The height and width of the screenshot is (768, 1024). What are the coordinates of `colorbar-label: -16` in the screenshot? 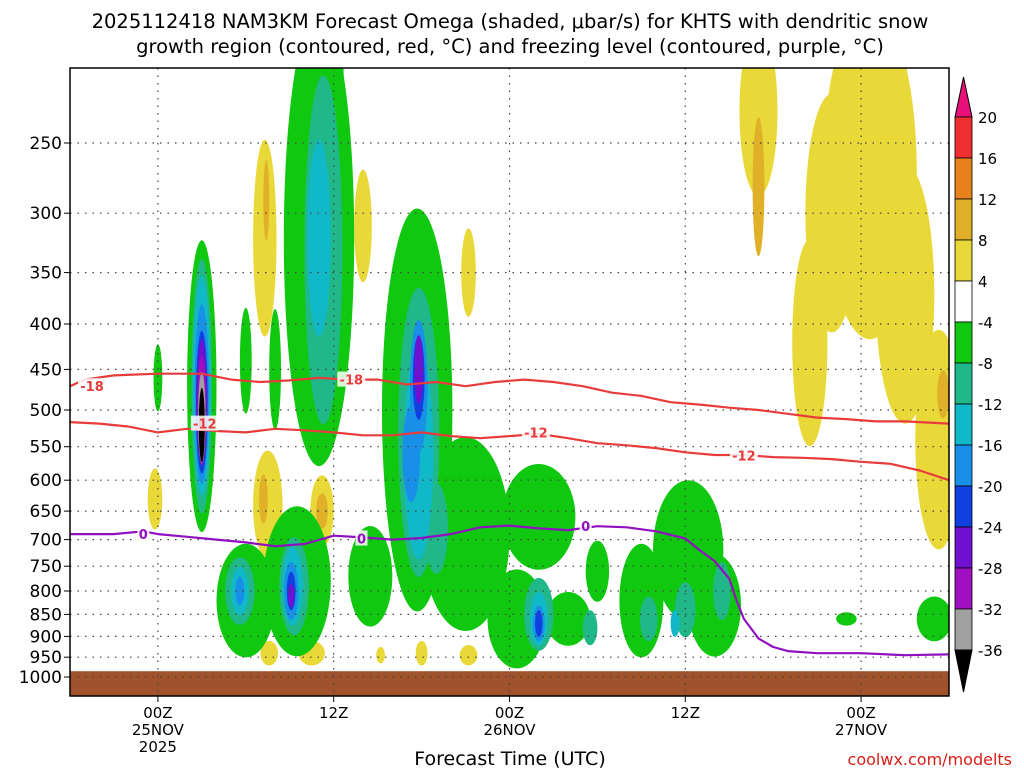 It's located at (990, 446).